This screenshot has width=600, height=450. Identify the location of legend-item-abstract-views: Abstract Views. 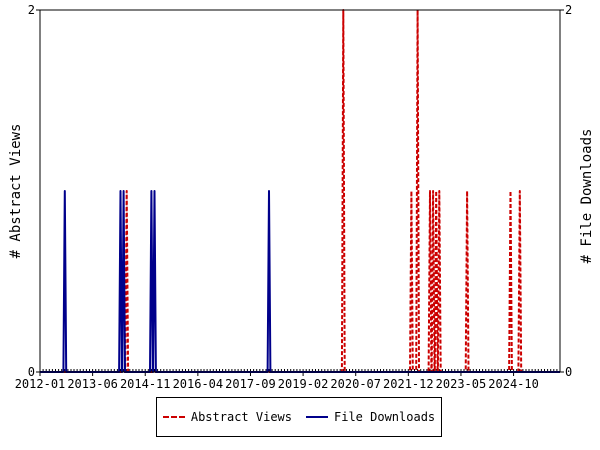
(227, 417).